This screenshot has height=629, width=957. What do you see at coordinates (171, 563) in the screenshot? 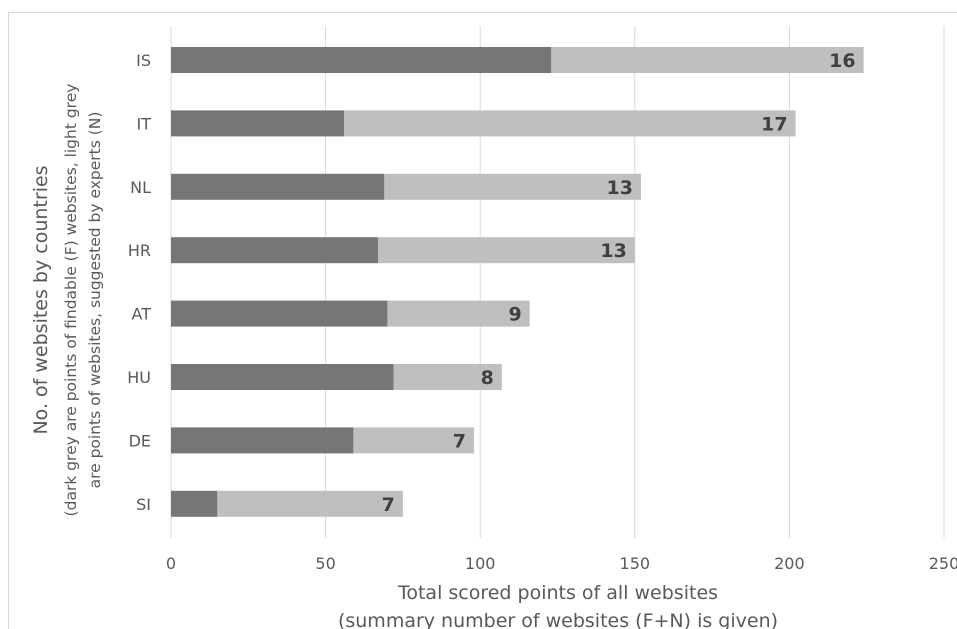
I see `x-tick-0: 0` at bounding box center [171, 563].